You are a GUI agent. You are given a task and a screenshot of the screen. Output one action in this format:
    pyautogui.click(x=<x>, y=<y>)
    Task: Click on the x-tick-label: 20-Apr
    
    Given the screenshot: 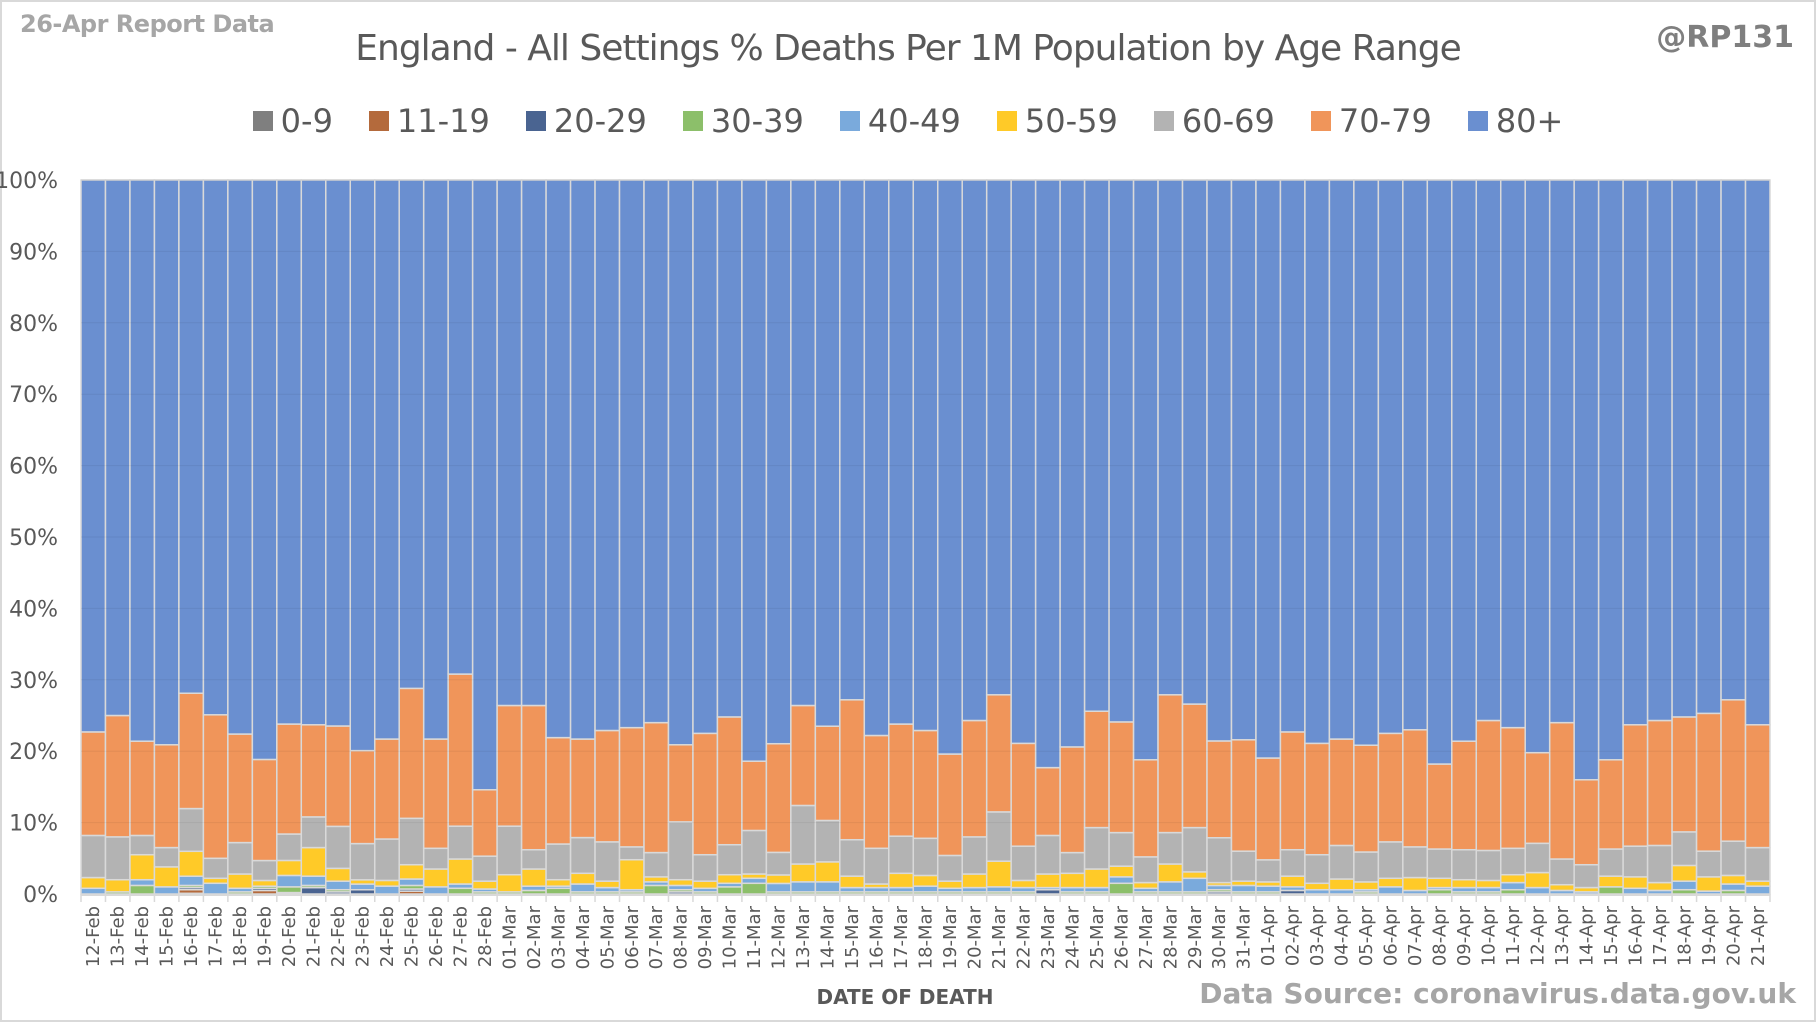 What is the action you would take?
    pyautogui.click(x=1733, y=935)
    